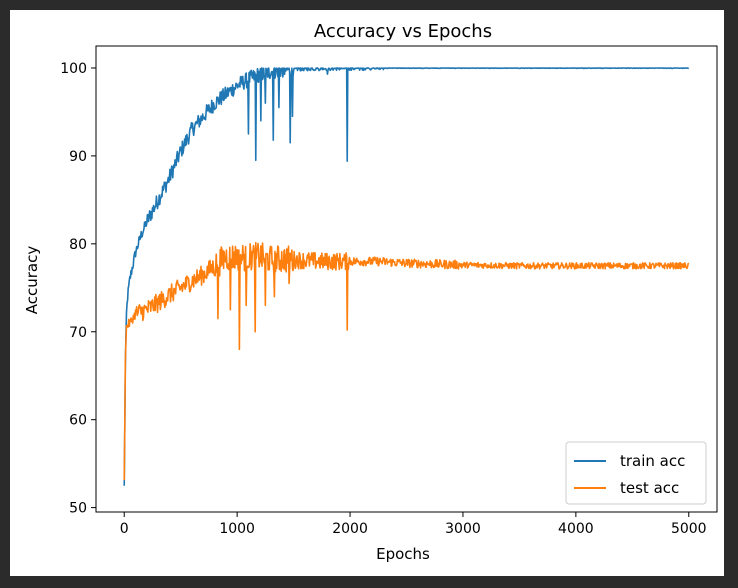  Describe the element at coordinates (78, 157) in the screenshot. I see `y-tick-label: 90` at that location.